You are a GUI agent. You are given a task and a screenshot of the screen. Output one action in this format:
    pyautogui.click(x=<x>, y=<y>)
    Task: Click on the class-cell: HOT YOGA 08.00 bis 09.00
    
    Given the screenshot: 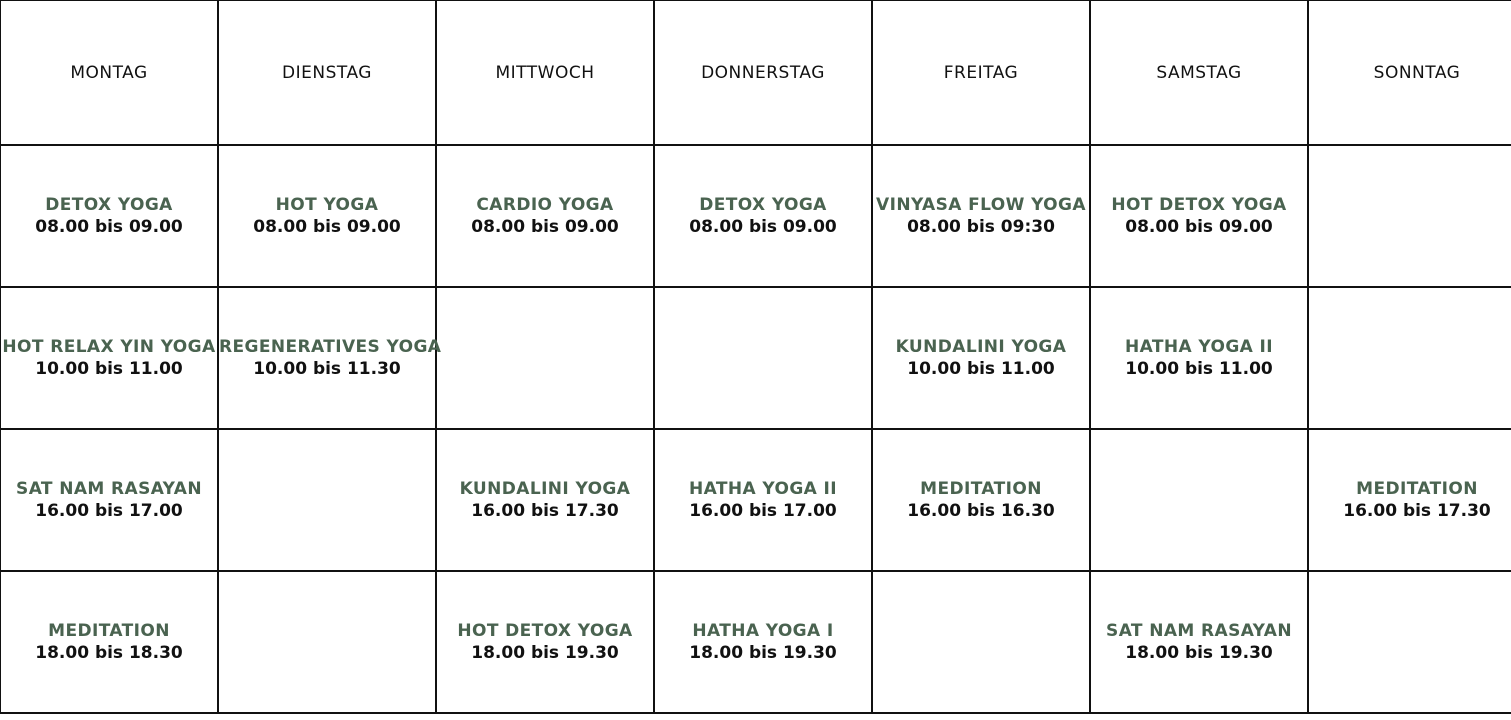 What is the action you would take?
    pyautogui.click(x=327, y=216)
    